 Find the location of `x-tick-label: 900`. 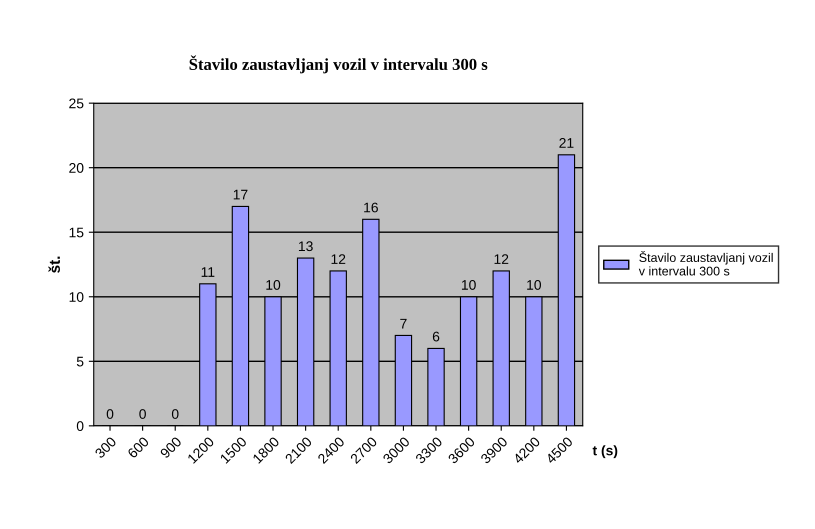

x-tick-label: 900 is located at coordinates (171, 447).